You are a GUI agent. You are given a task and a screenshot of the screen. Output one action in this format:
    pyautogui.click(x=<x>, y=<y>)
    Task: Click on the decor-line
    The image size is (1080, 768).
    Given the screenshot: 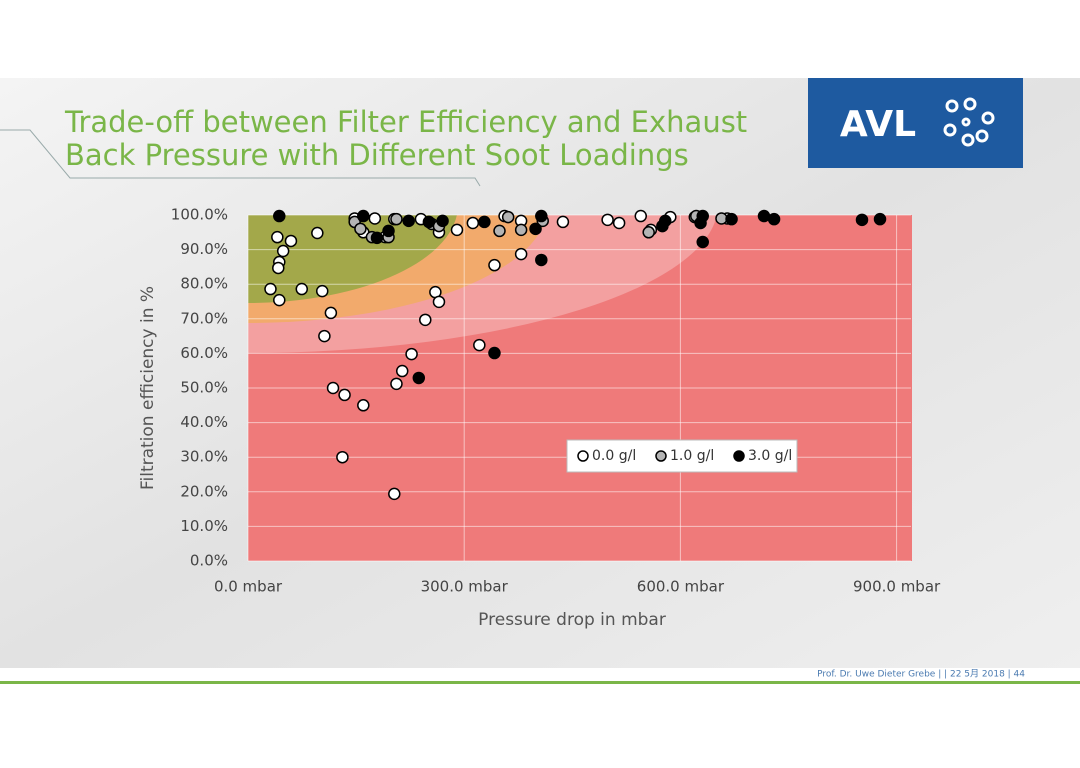 What is the action you would take?
    pyautogui.click(x=240, y=158)
    